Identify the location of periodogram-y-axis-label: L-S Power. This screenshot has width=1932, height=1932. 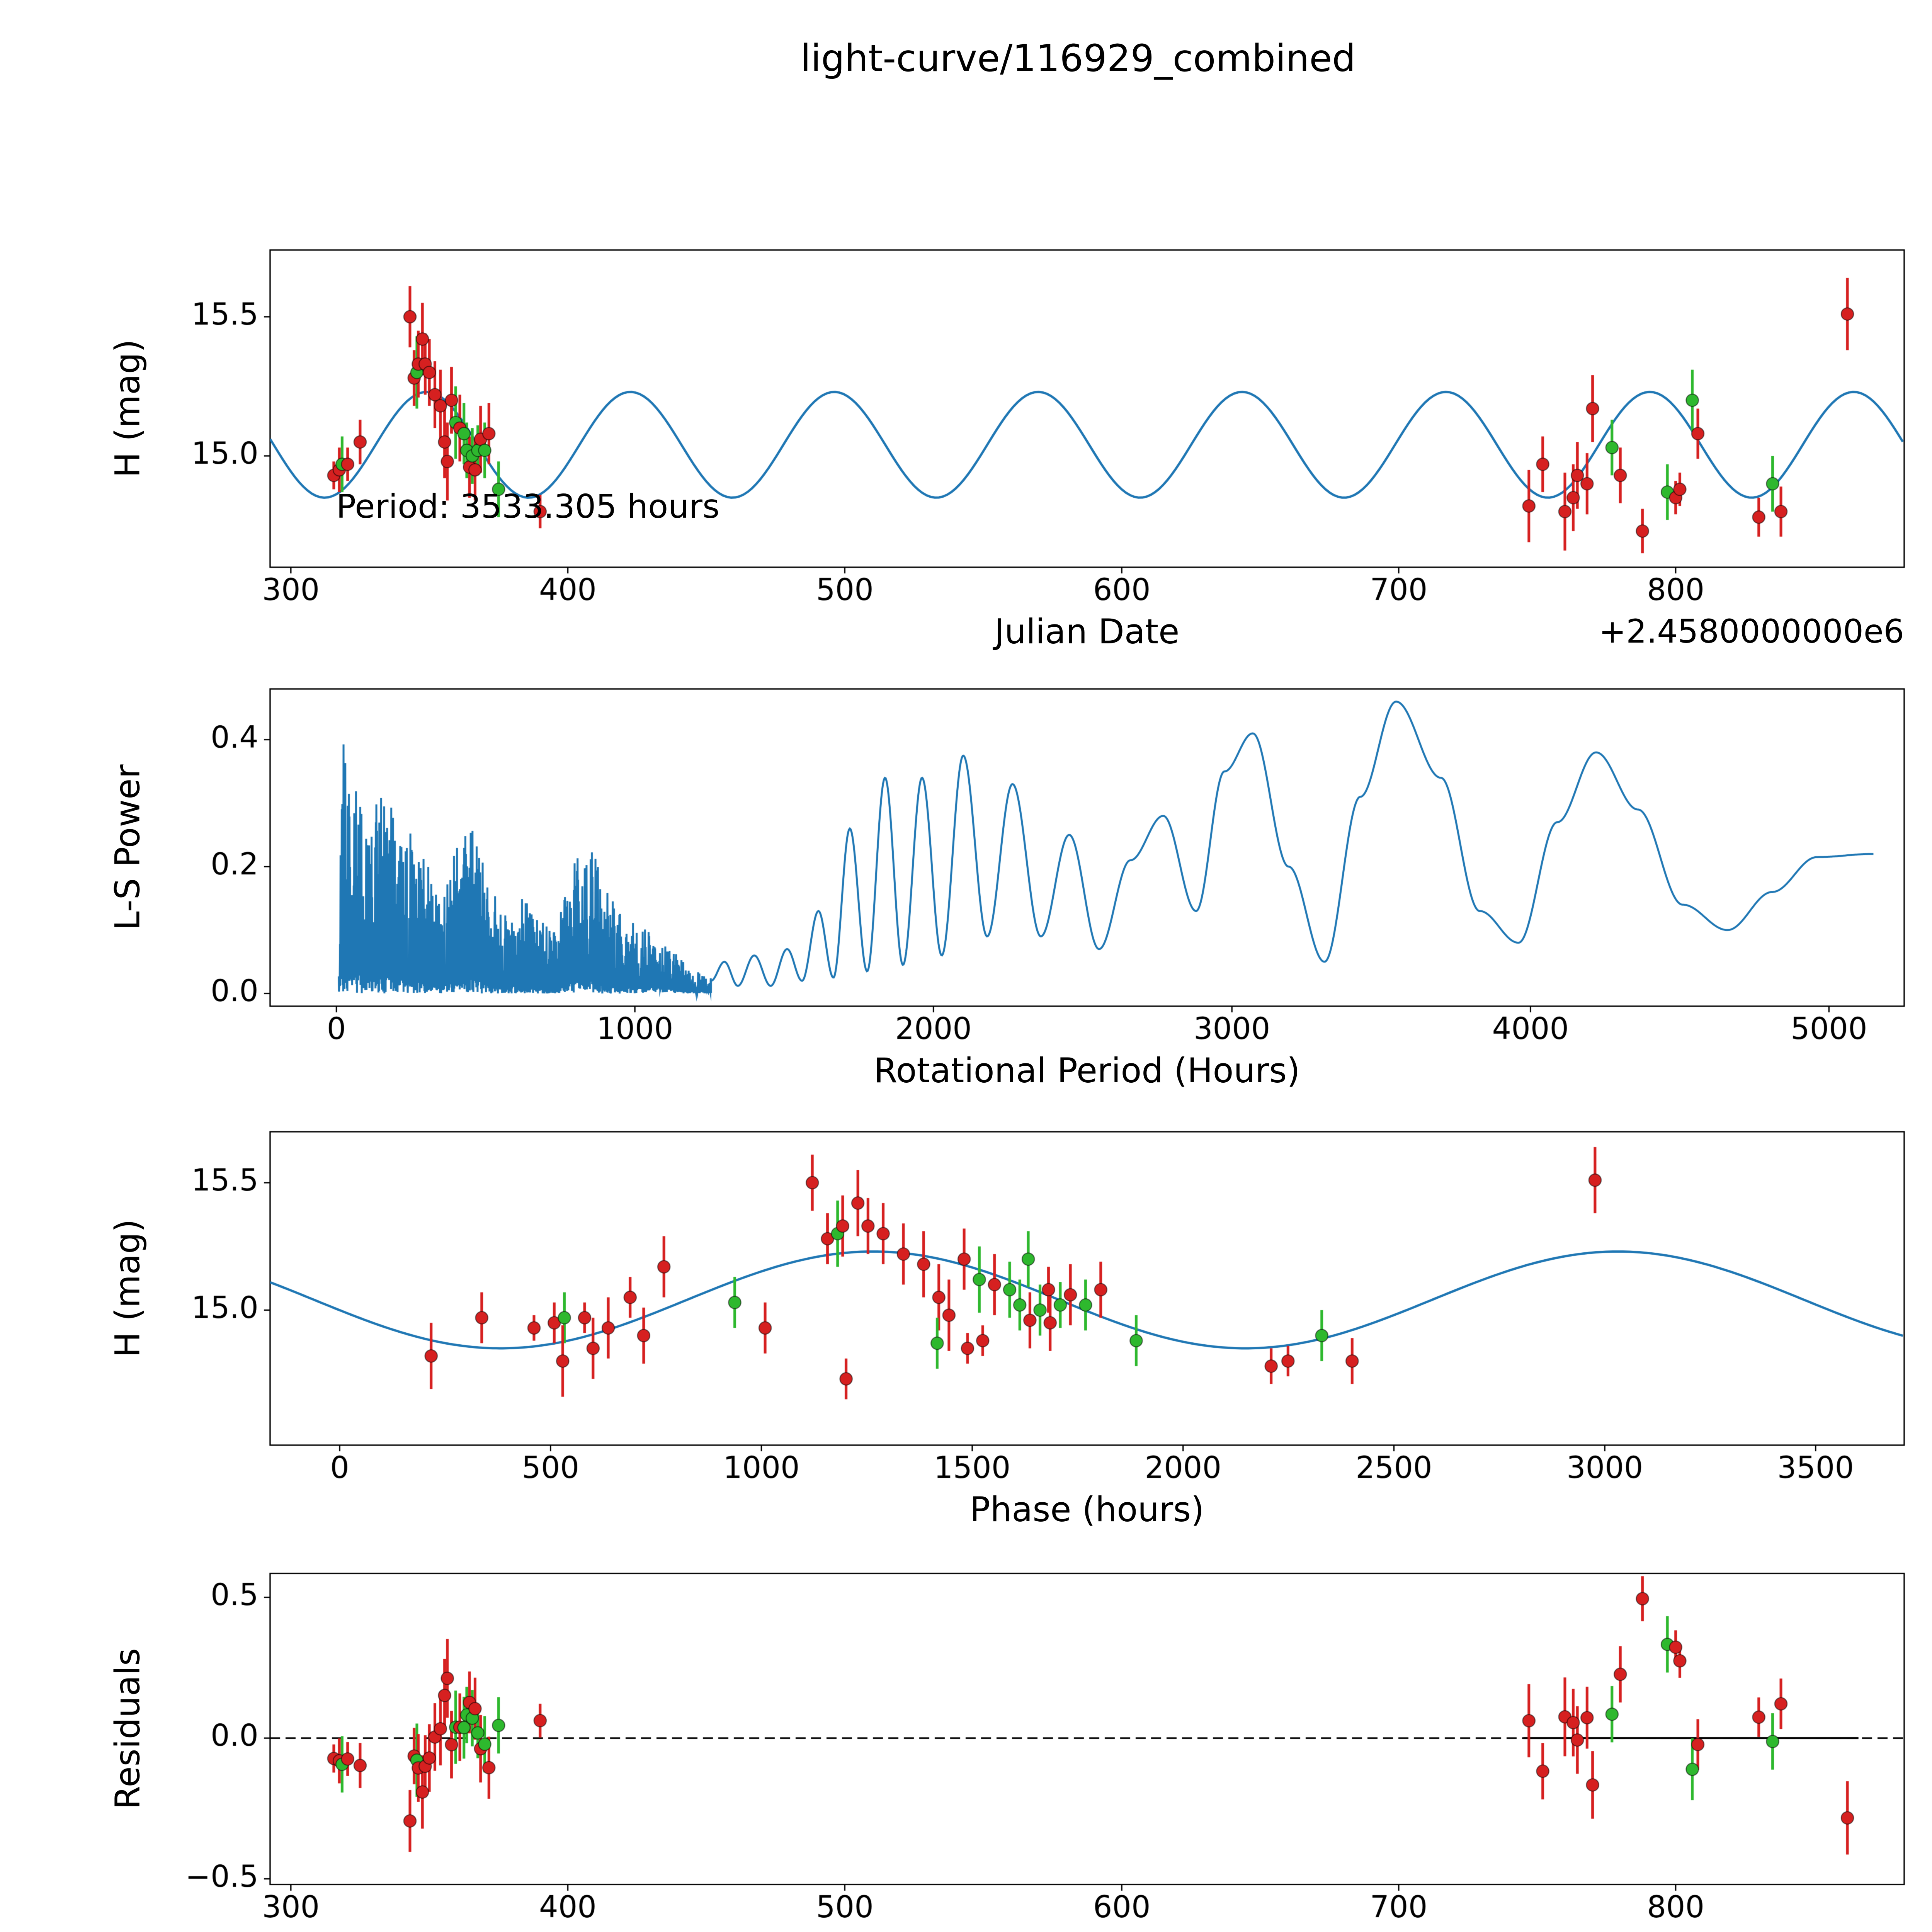
(128, 847).